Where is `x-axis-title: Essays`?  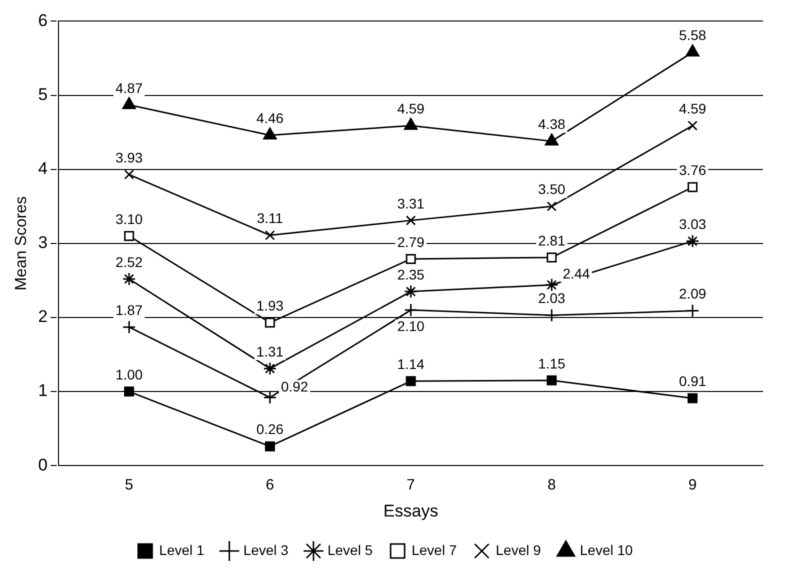
x-axis-title: Essays is located at coordinates (410, 510).